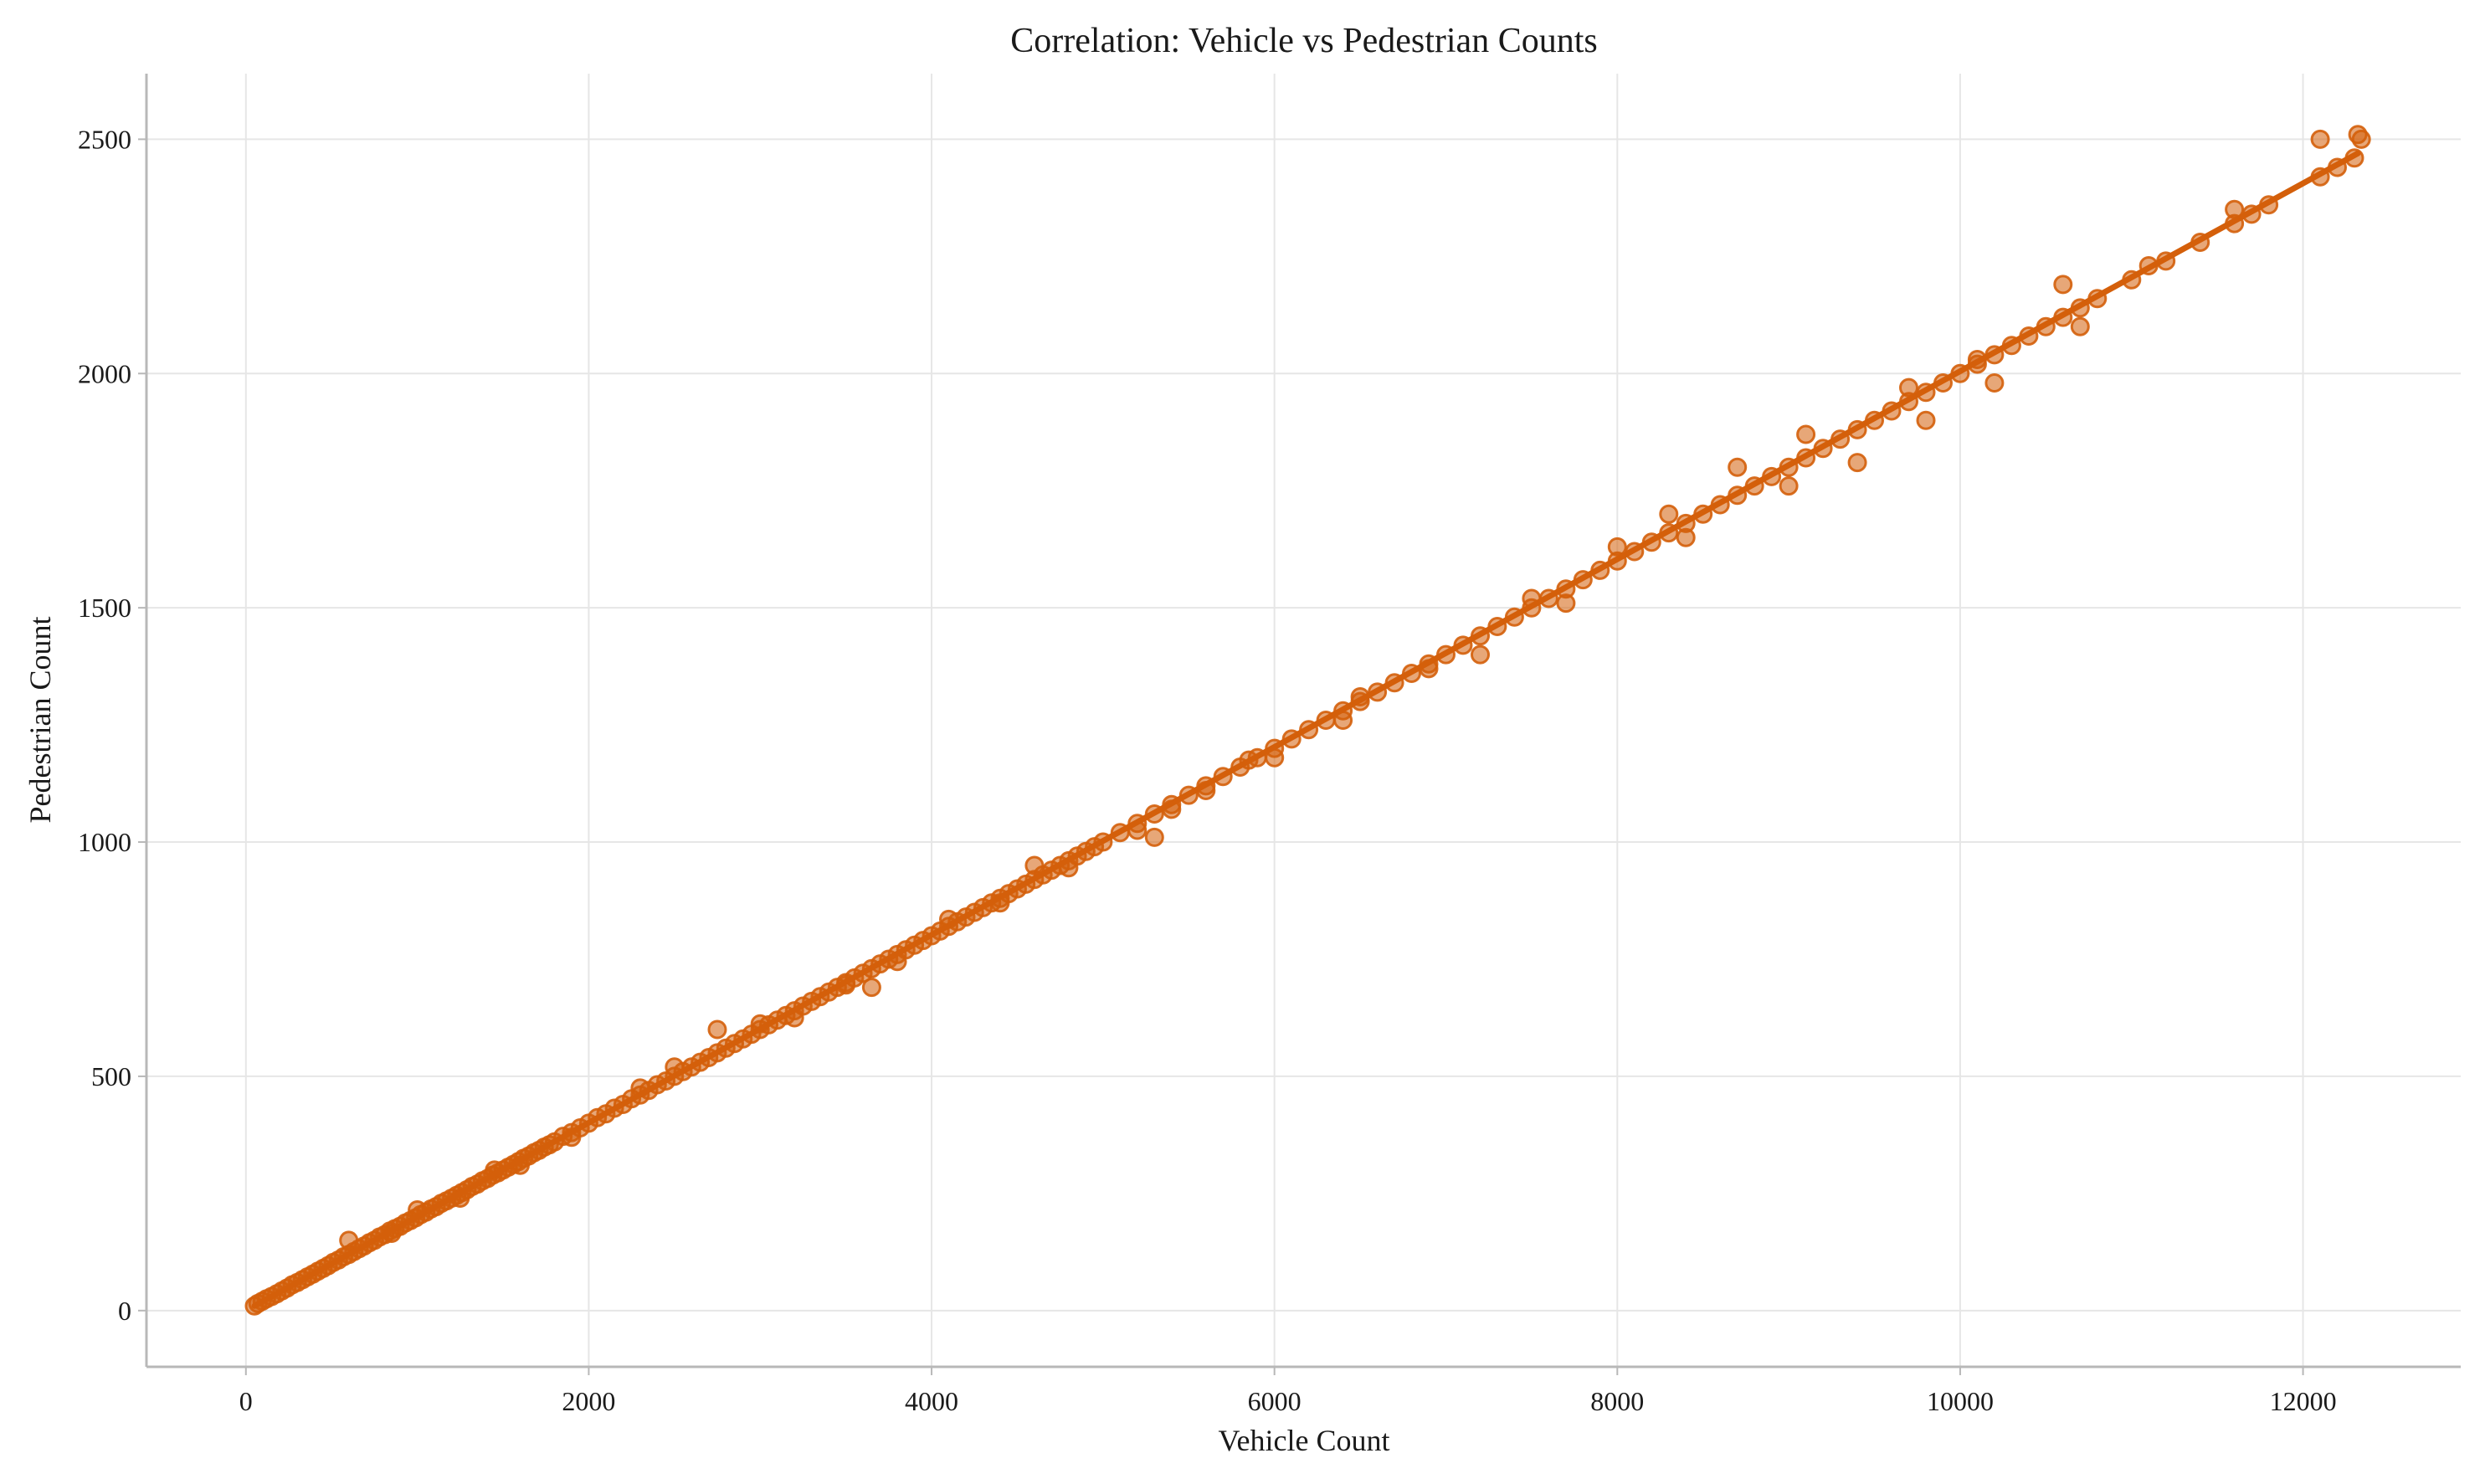  Describe the element at coordinates (1304, 1441) in the screenshot. I see `x-axis-label: Vehicle Count` at that location.